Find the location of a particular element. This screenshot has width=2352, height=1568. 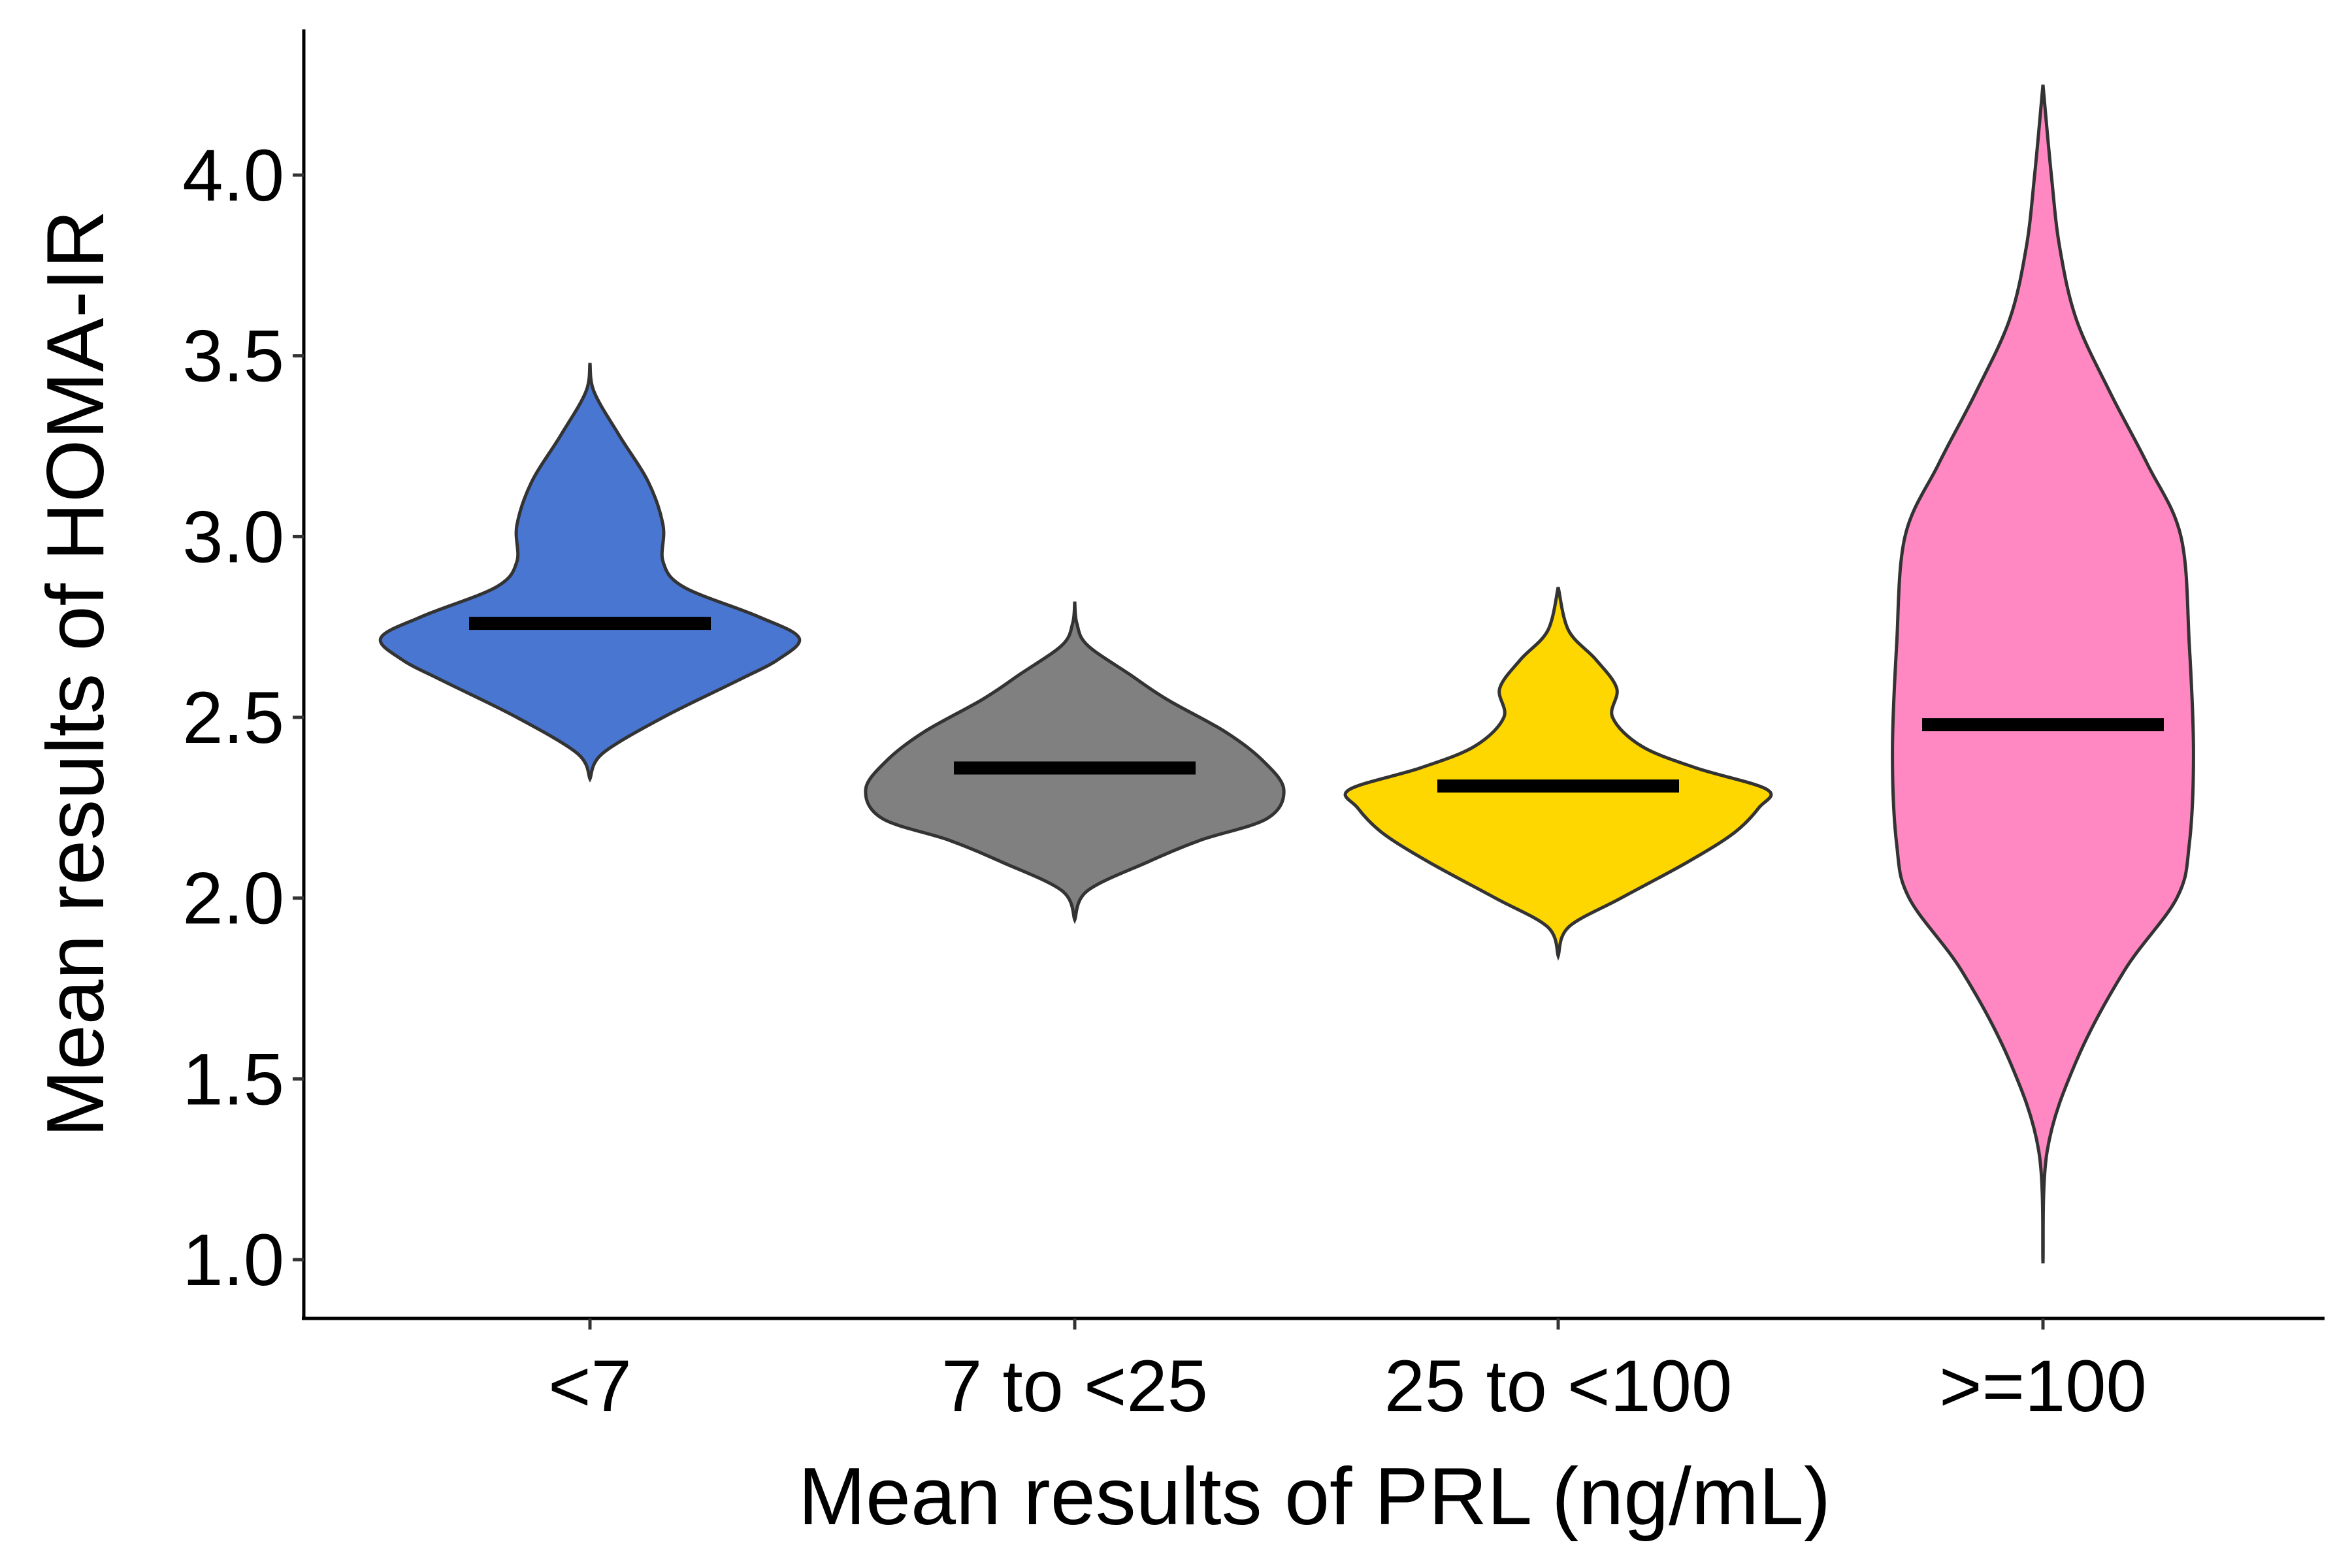

y-axis-title: Mean results of HOMA-IR is located at coordinates (76, 673).